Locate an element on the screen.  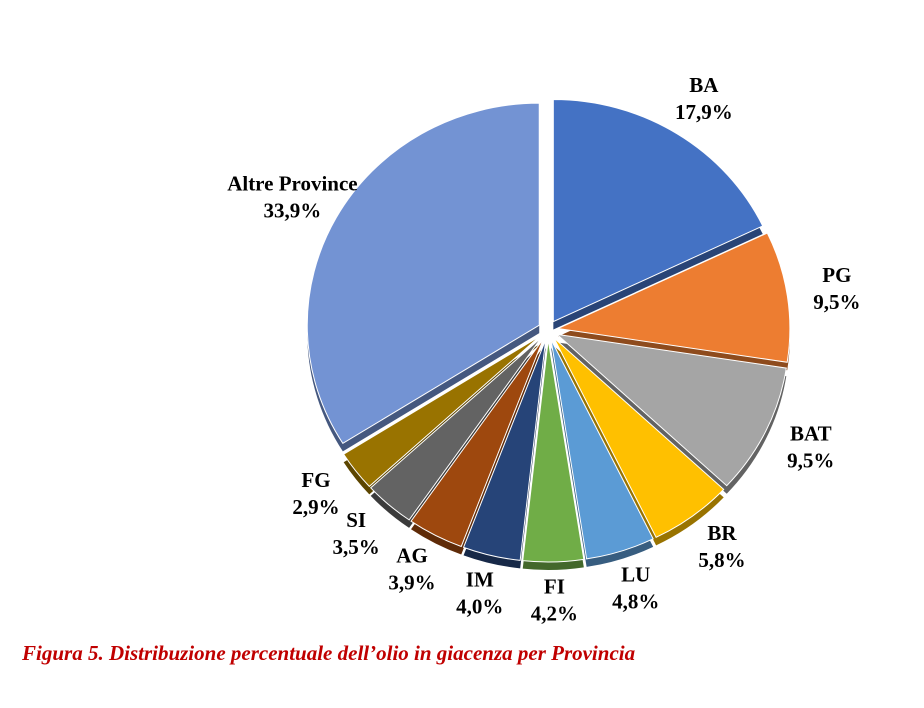
value-label: 33,9% is located at coordinates (293, 210).